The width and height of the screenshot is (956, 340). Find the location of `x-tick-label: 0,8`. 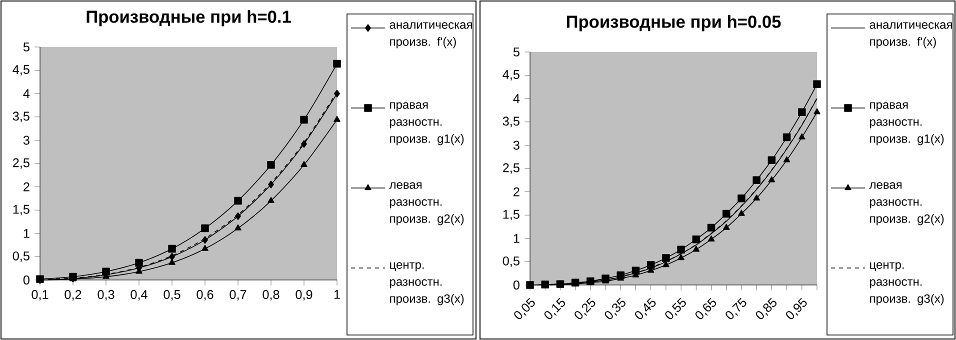

x-tick-label: 0,8 is located at coordinates (271, 295).